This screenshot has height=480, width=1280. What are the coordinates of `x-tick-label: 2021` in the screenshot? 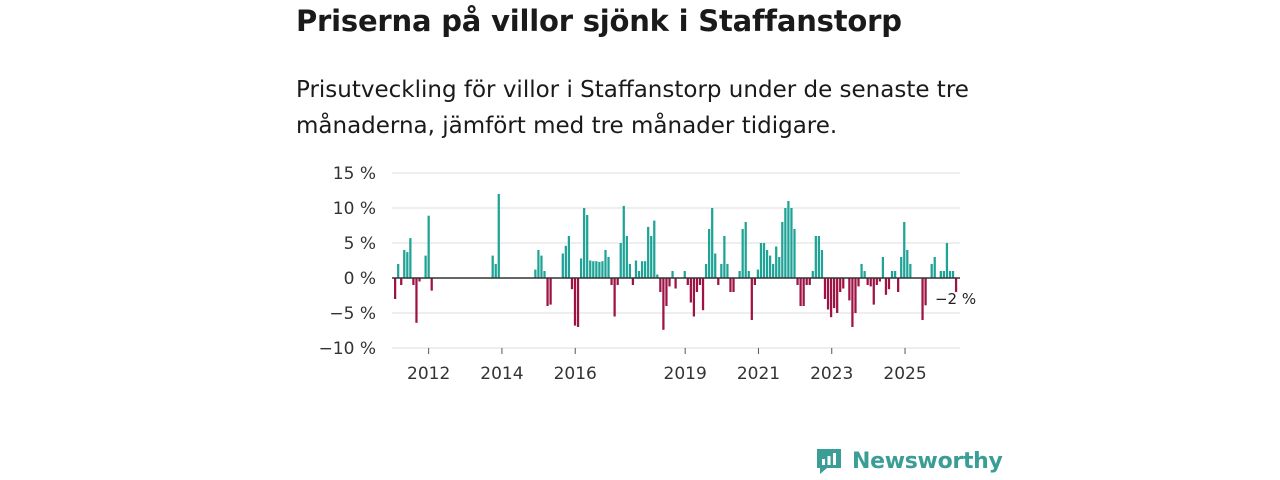 It's located at (758, 374).